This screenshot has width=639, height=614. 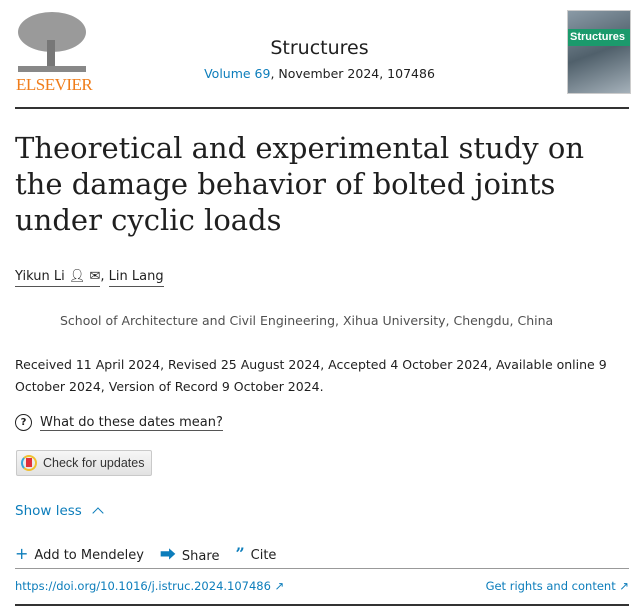 What do you see at coordinates (145, 553) in the screenshot?
I see `article-actions: + Add to Mendeley ⮕ Share ” Cite` at bounding box center [145, 553].